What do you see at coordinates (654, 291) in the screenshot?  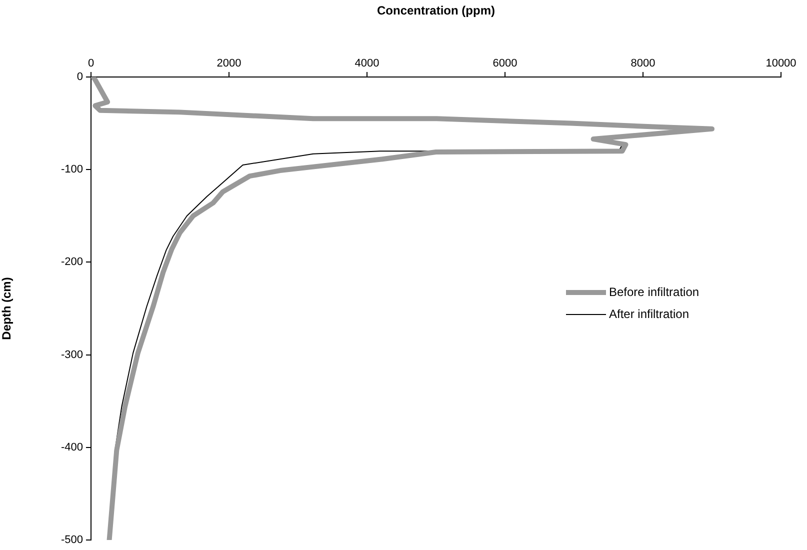 I see `legend-label: Before infiltration` at bounding box center [654, 291].